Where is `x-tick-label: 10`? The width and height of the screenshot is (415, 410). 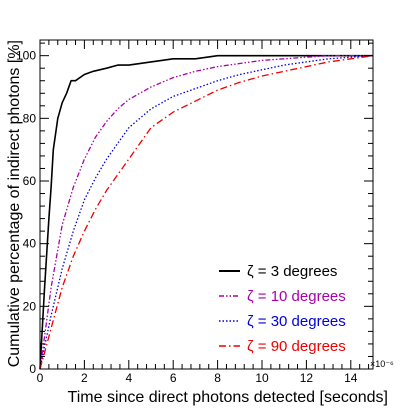
x-tick-label: 10 is located at coordinates (262, 378).